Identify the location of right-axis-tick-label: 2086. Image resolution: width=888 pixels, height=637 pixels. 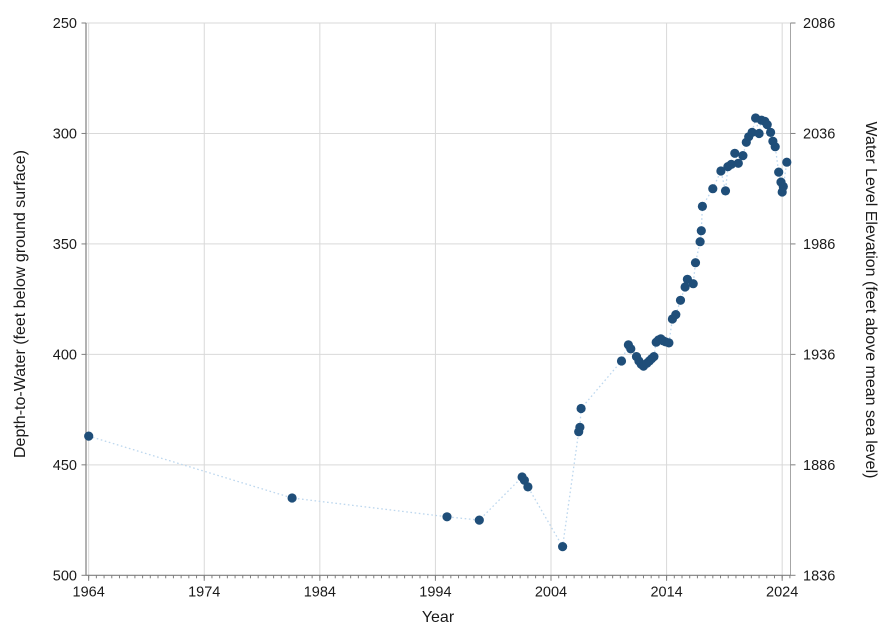
(819, 24).